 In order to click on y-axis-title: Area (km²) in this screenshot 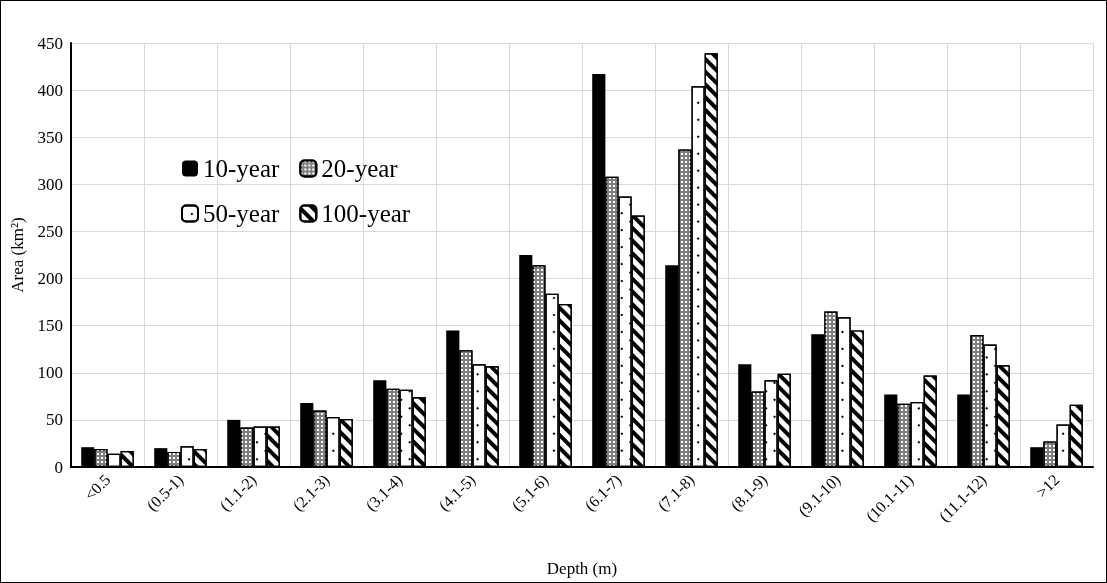, I will do `click(17, 255)`.